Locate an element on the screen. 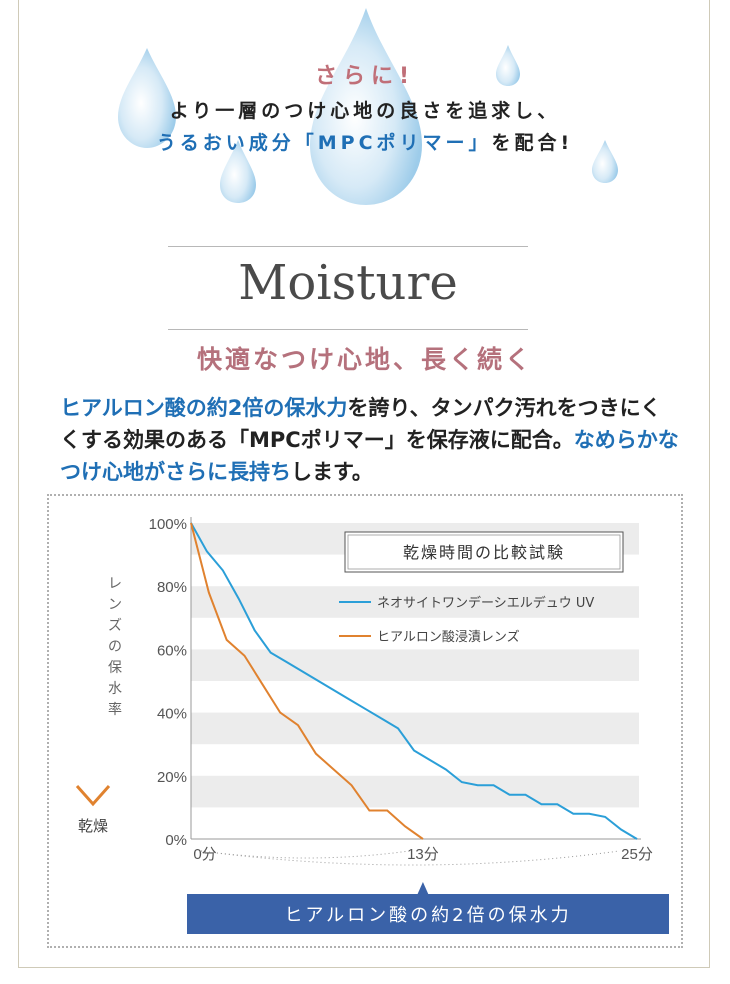 Image resolution: width=730 pixels, height=984 pixels. series-line-hyaluronic is located at coordinates (307, 681).